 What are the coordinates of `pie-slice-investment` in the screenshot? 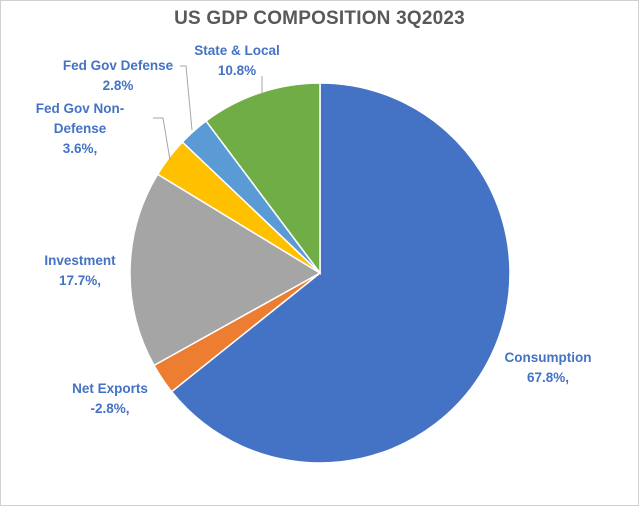 It's located at (225, 270).